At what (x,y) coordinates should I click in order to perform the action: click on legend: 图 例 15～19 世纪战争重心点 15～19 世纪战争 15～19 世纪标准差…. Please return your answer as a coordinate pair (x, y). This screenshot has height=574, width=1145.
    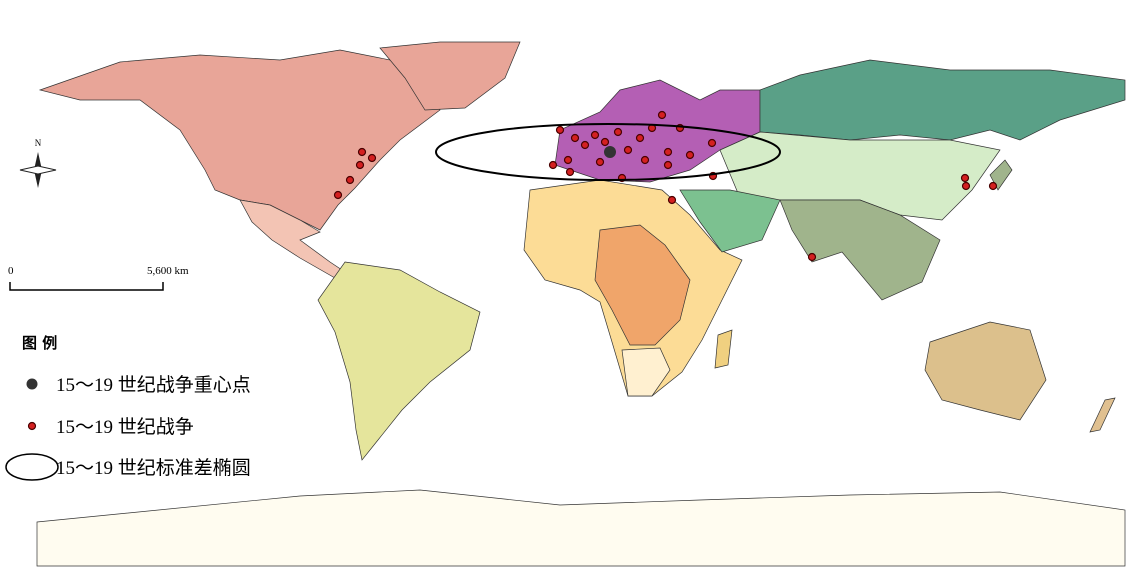
    Looking at the image, I should click on (128, 407).